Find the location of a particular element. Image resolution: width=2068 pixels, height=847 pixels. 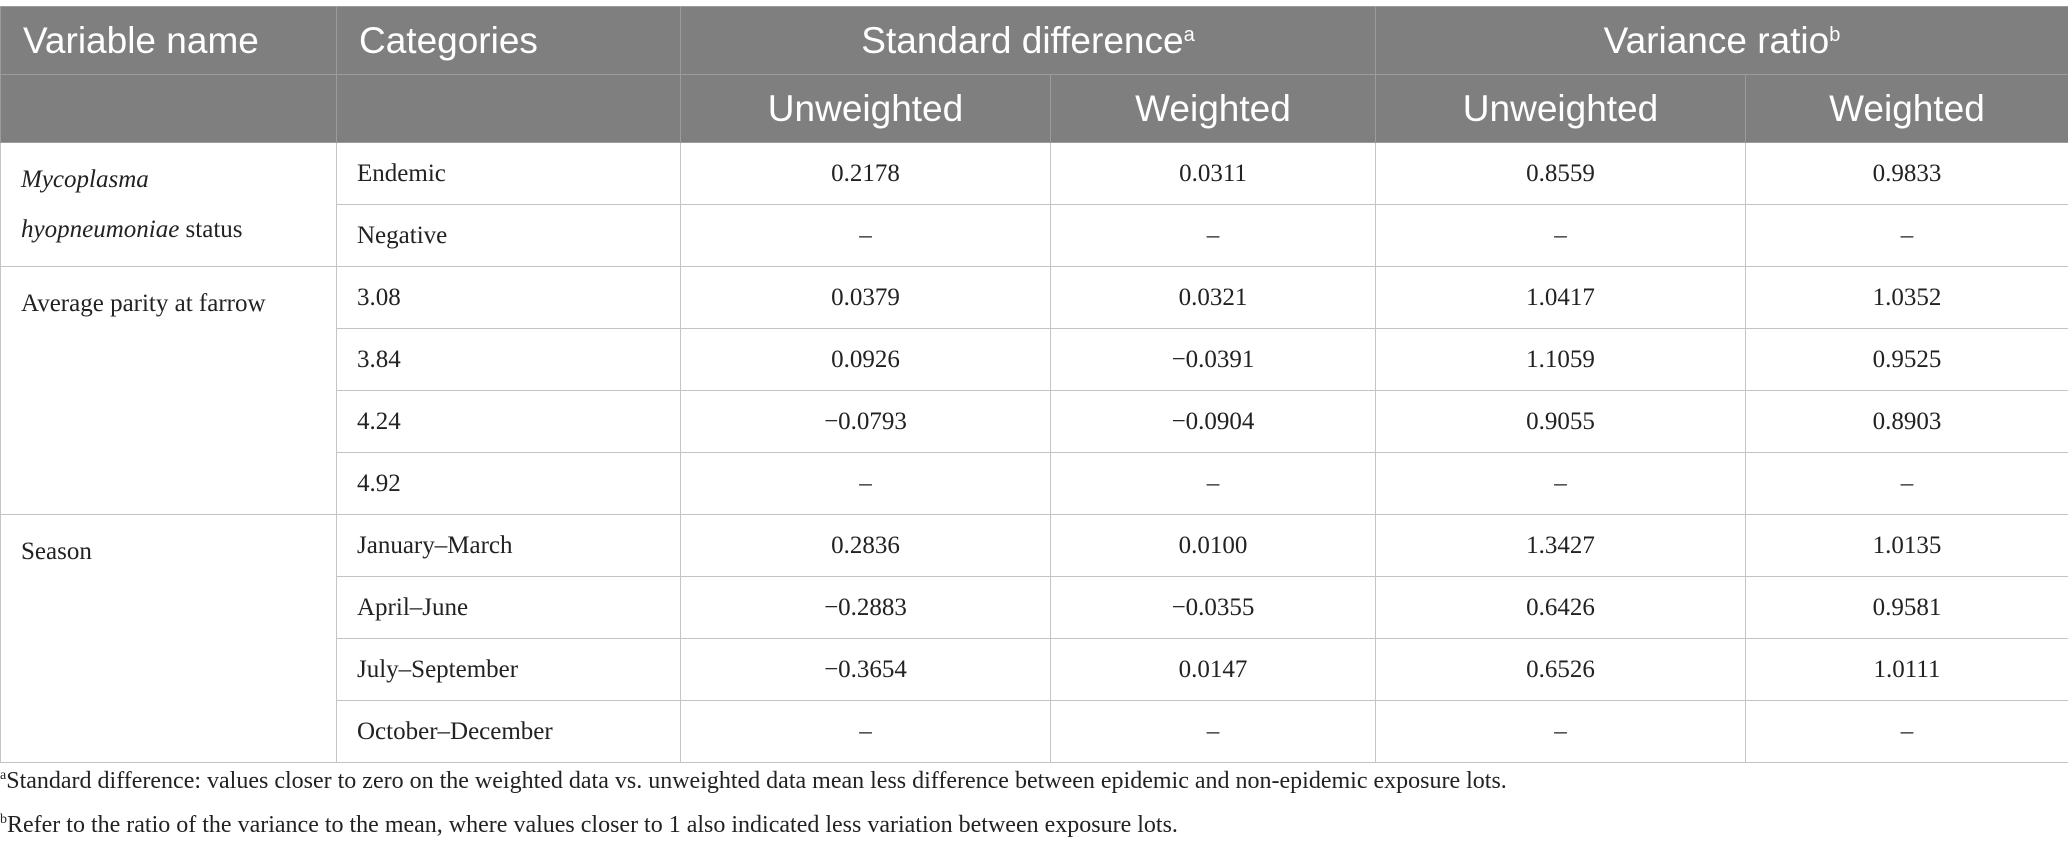

sd-weighted-cell: 0.0311 is located at coordinates (1213, 173).